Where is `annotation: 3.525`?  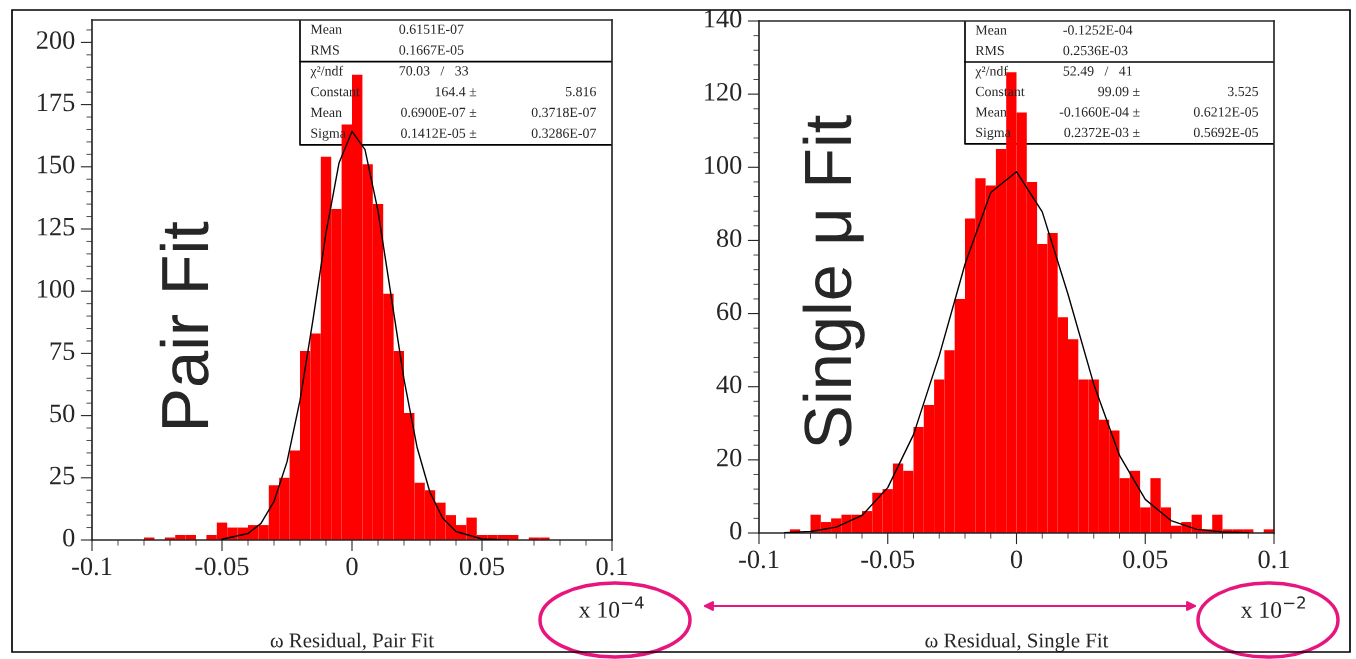
annotation: 3.525 is located at coordinates (1243, 91).